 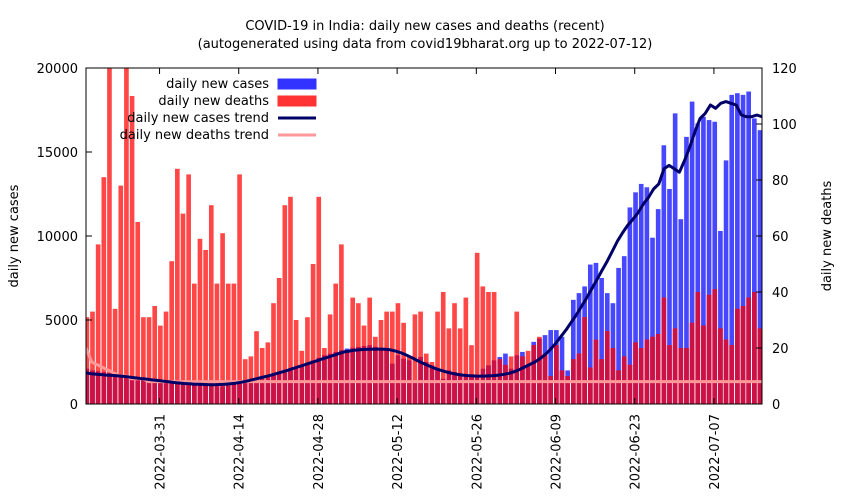 I want to click on y2-tick-label: 20, so click(x=780, y=349).